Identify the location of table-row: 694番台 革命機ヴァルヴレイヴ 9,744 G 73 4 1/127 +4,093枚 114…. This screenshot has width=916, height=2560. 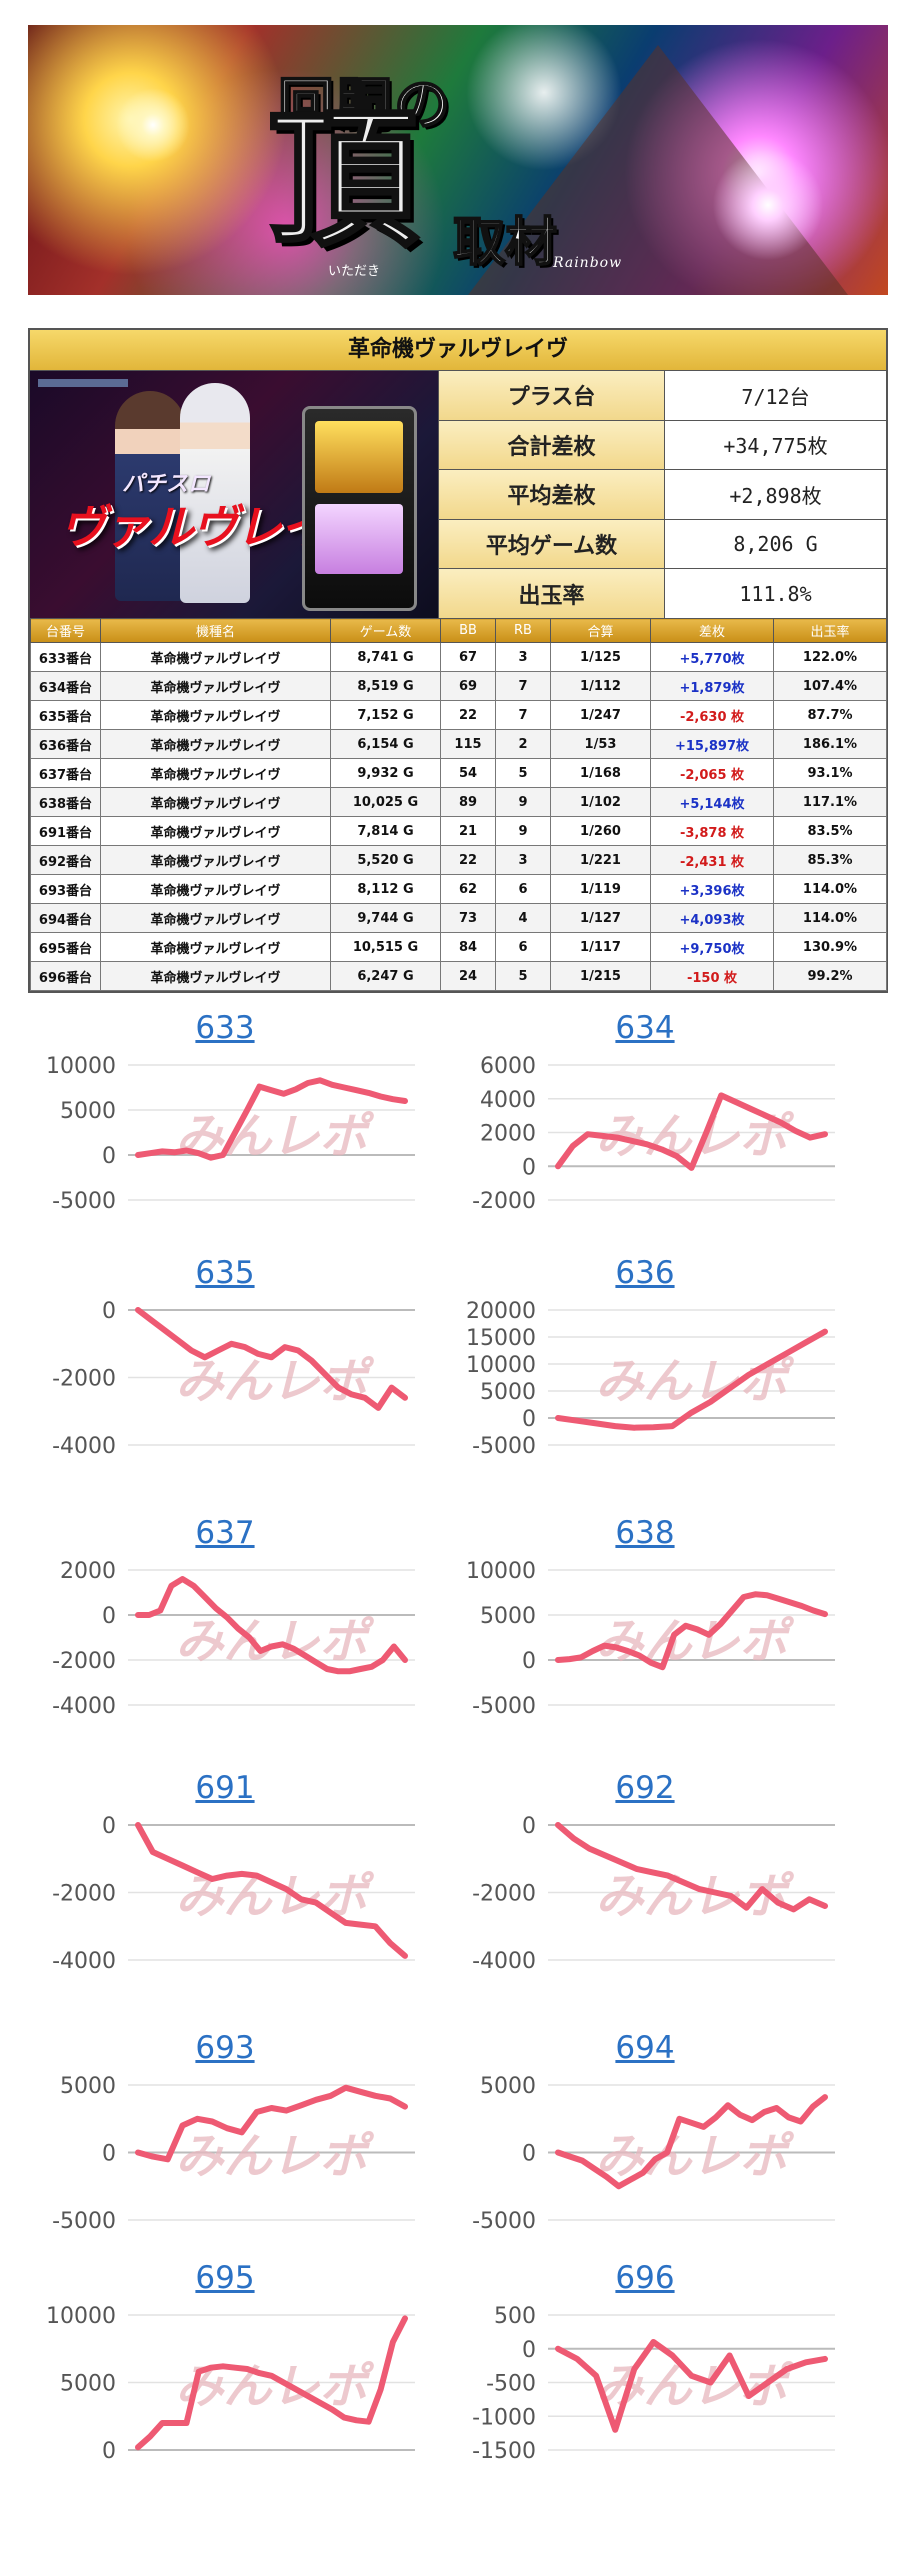
(458, 918).